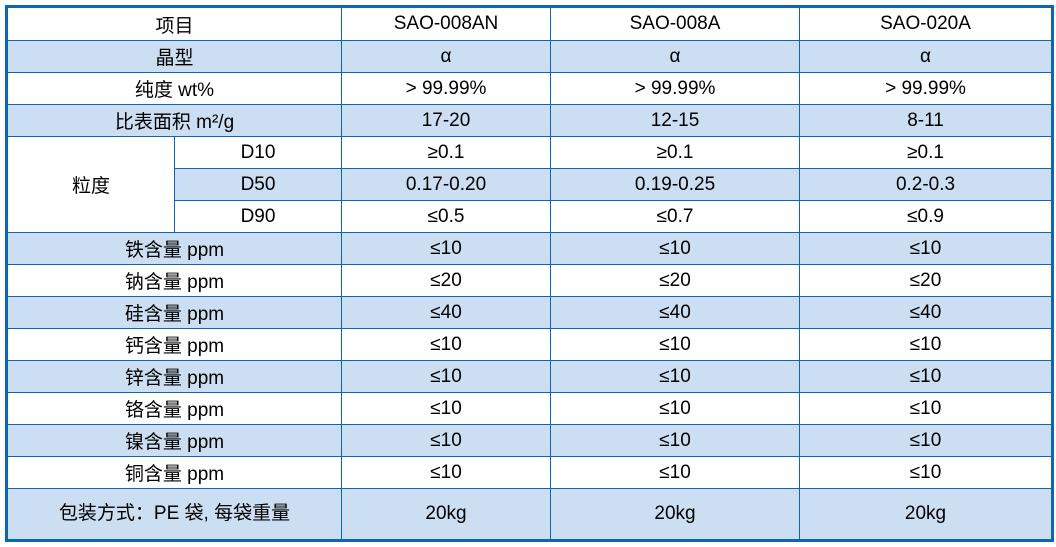  What do you see at coordinates (446, 408) in the screenshot?
I see `cell-chromium-1: ≤10` at bounding box center [446, 408].